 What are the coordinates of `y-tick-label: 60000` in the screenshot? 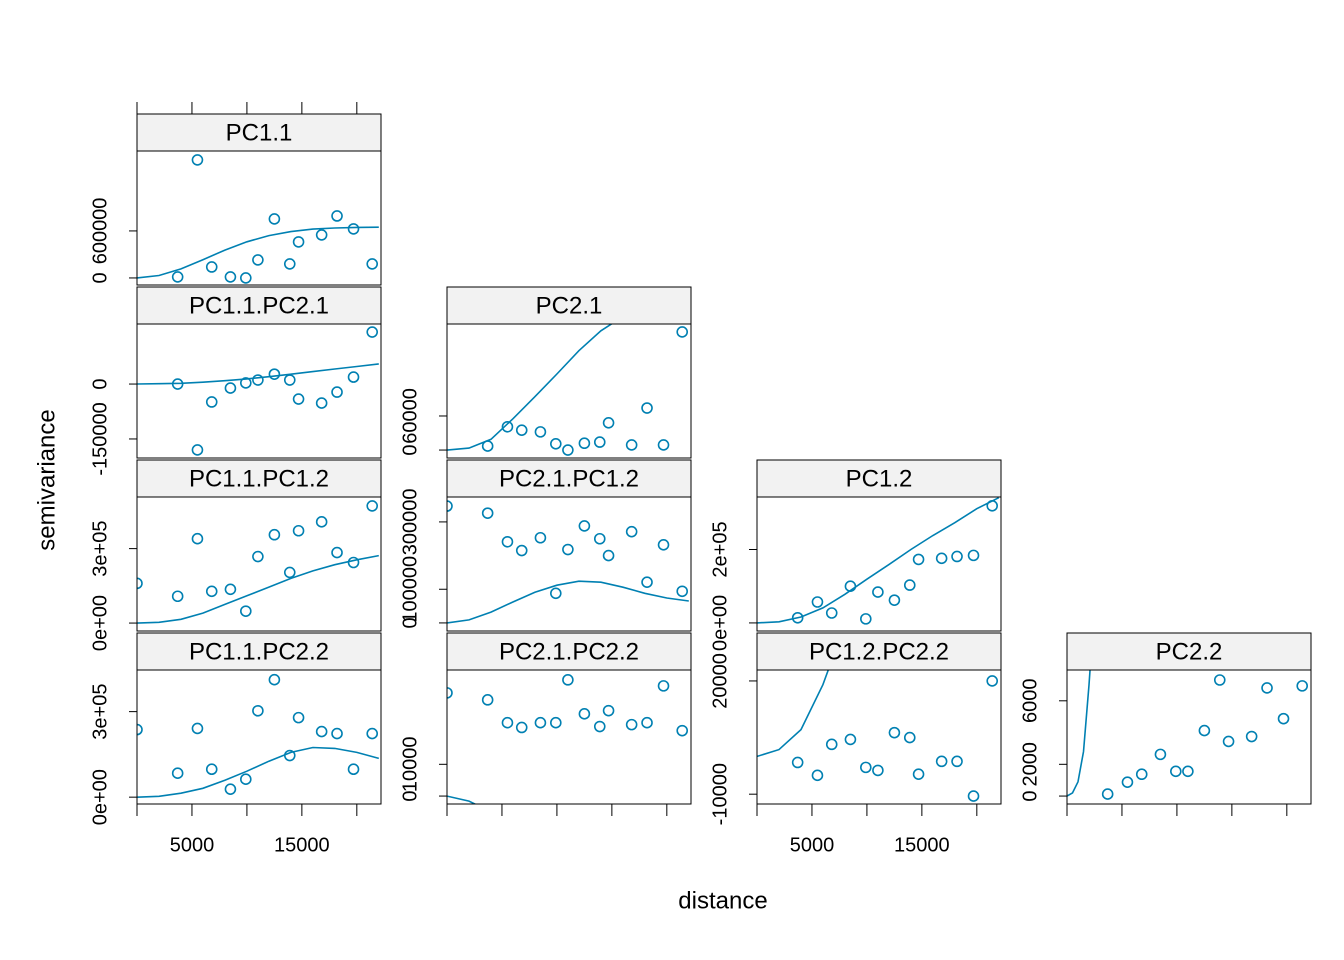 It's located at (410, 416).